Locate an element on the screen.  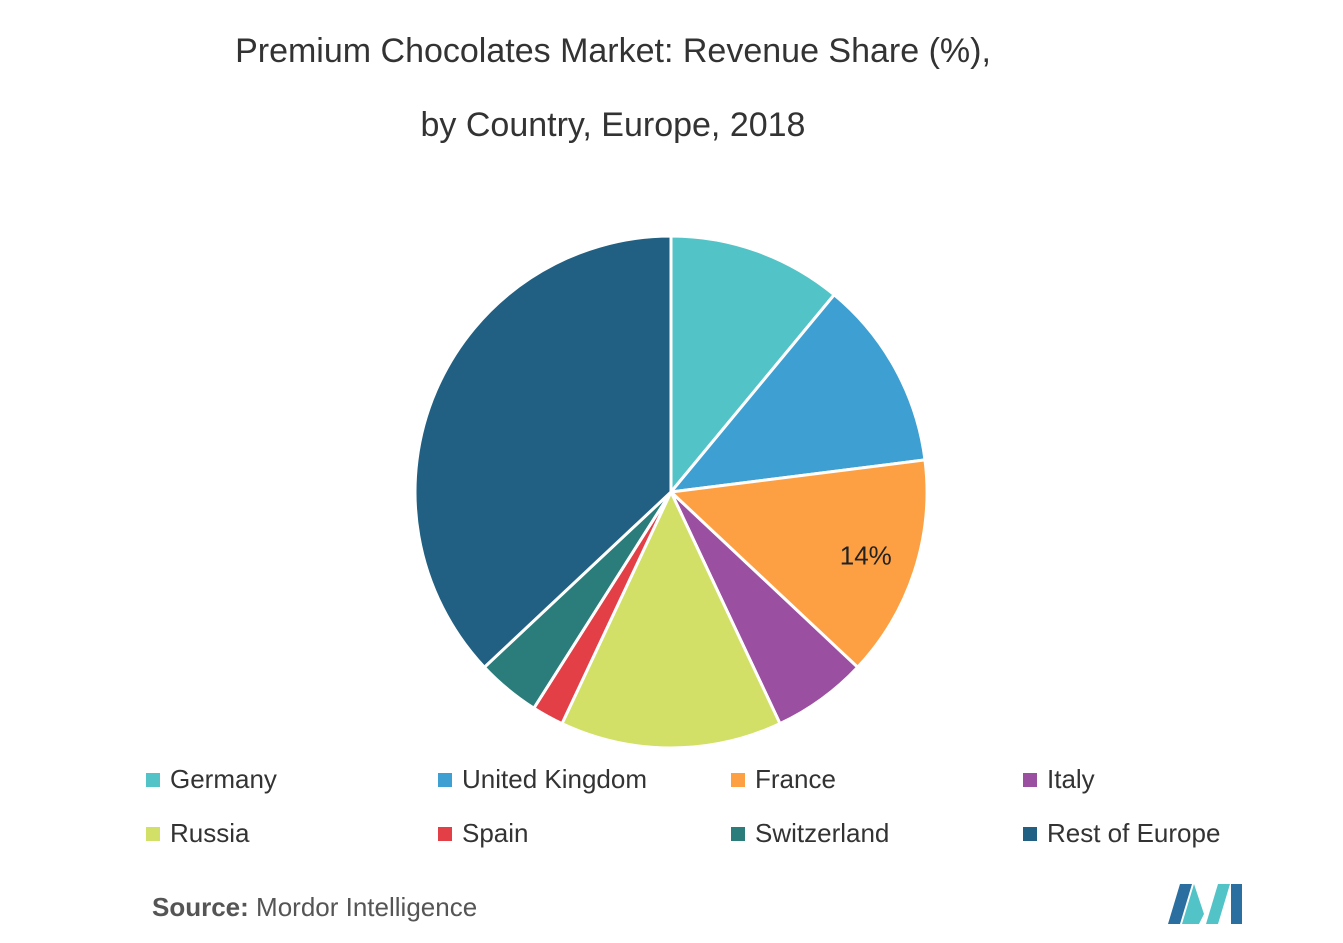
pie-slice-united-kingdom is located at coordinates (797, 393).